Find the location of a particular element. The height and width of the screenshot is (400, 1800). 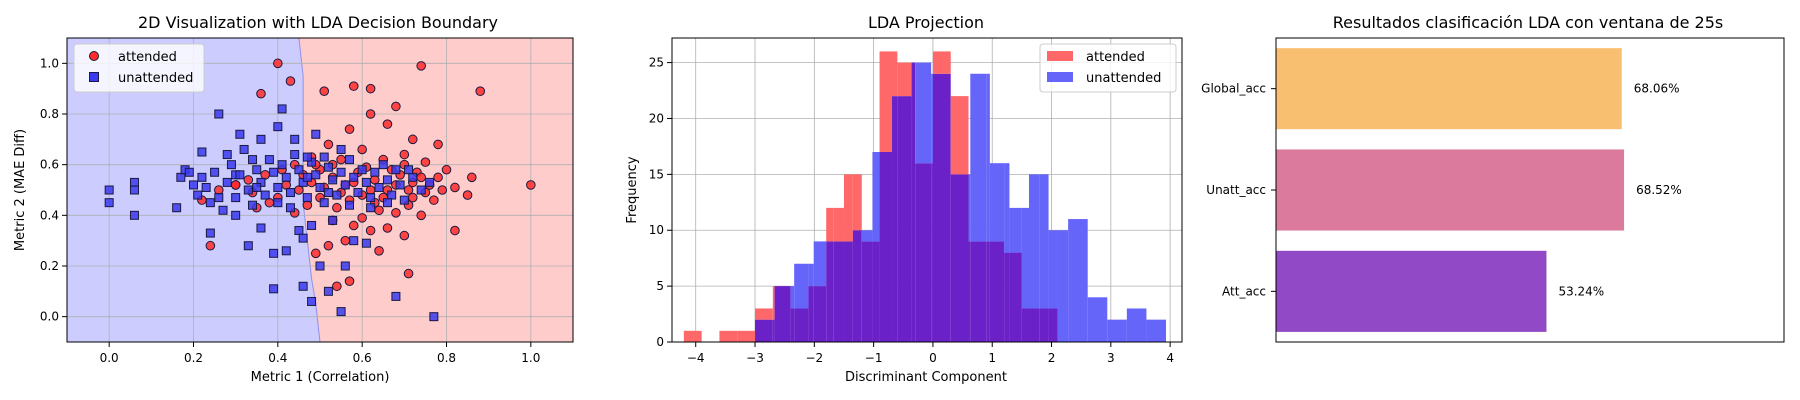

y-tick-label: 20 is located at coordinates (656, 118).